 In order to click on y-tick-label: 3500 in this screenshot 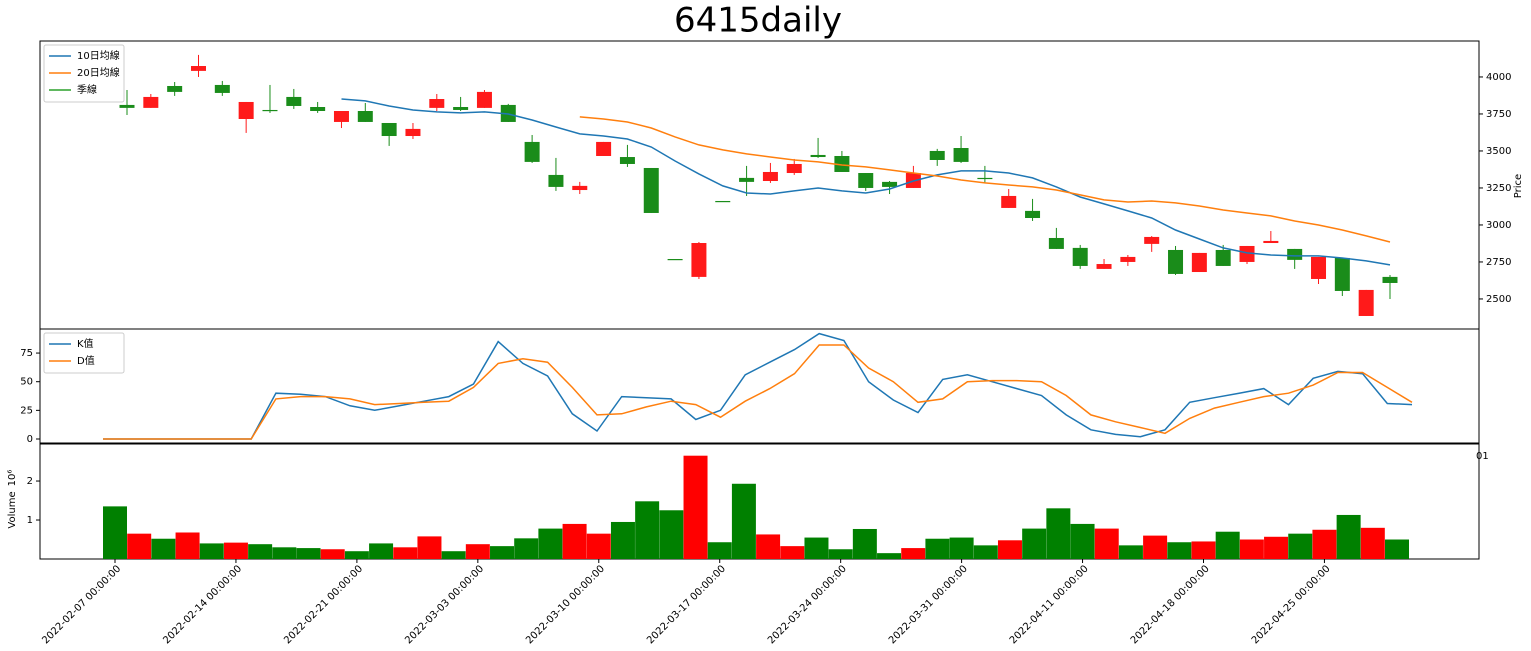, I will do `click(1498, 151)`.